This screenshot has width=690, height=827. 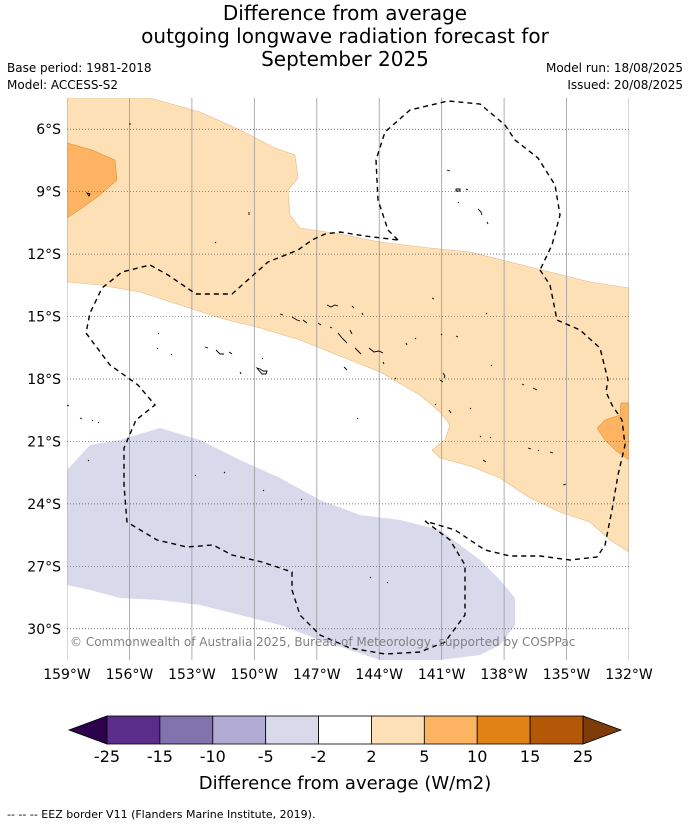 I want to click on eez-border-north, so click(x=468, y=185).